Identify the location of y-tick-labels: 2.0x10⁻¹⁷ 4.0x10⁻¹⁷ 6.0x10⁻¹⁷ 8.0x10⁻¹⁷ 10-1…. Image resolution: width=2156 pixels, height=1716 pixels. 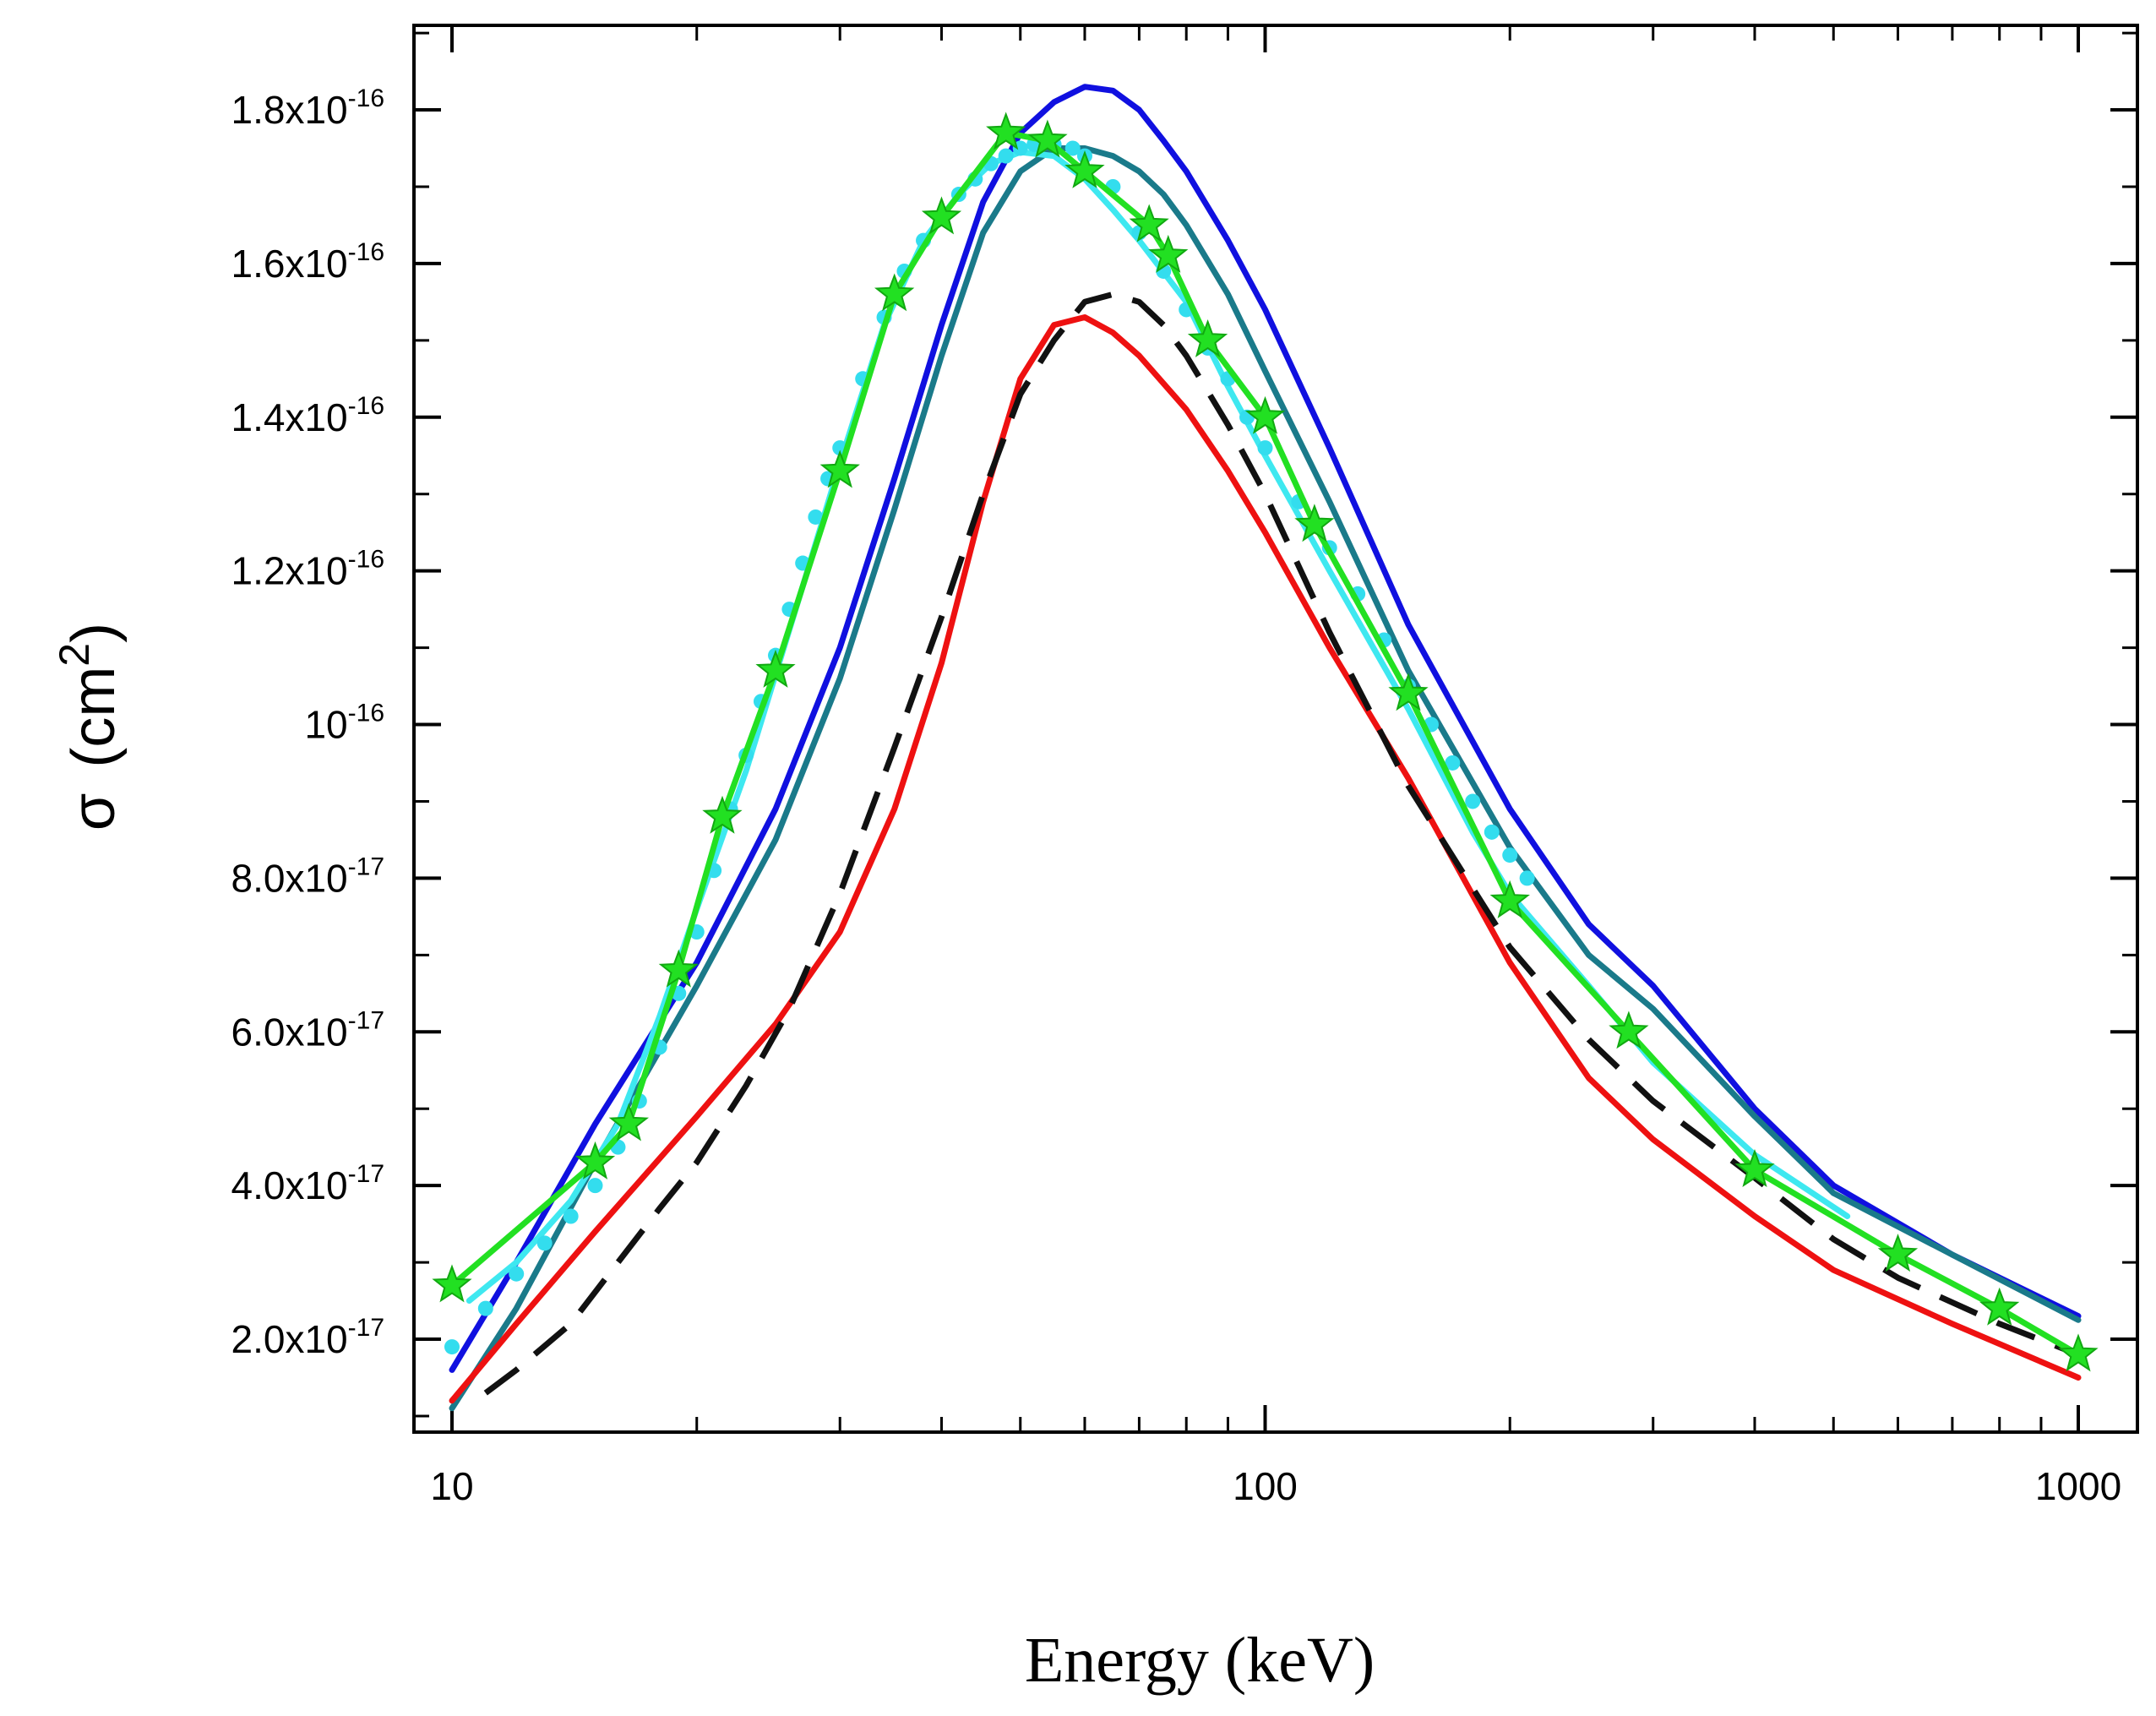
(307, 722).